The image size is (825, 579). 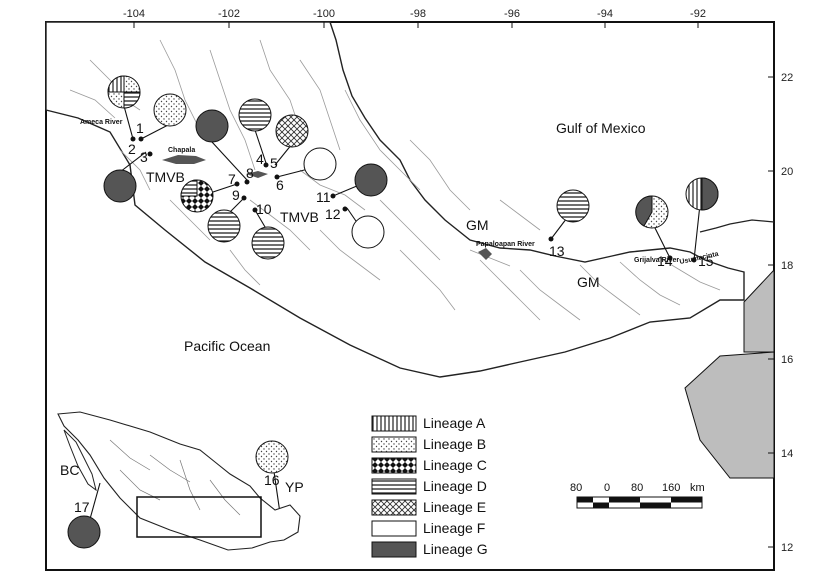 I want to click on scale-label-0: 0, so click(x=607, y=488).